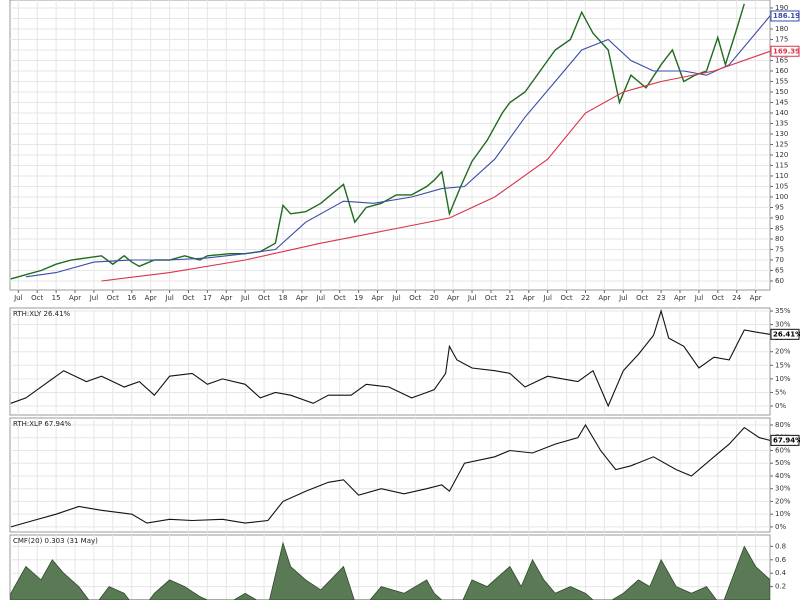 The height and width of the screenshot is (600, 800). Describe the element at coordinates (56, 298) in the screenshot. I see `x-tick-label: 15` at that location.